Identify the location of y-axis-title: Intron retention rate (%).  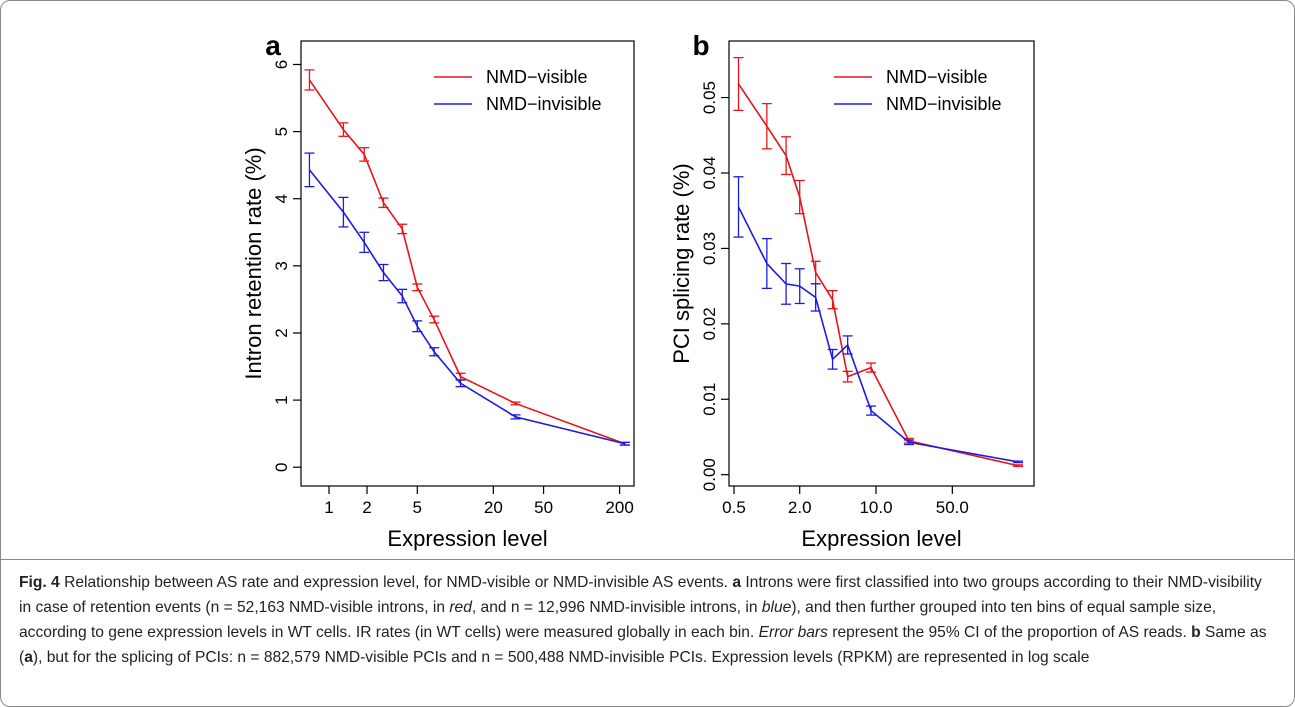
(253, 263).